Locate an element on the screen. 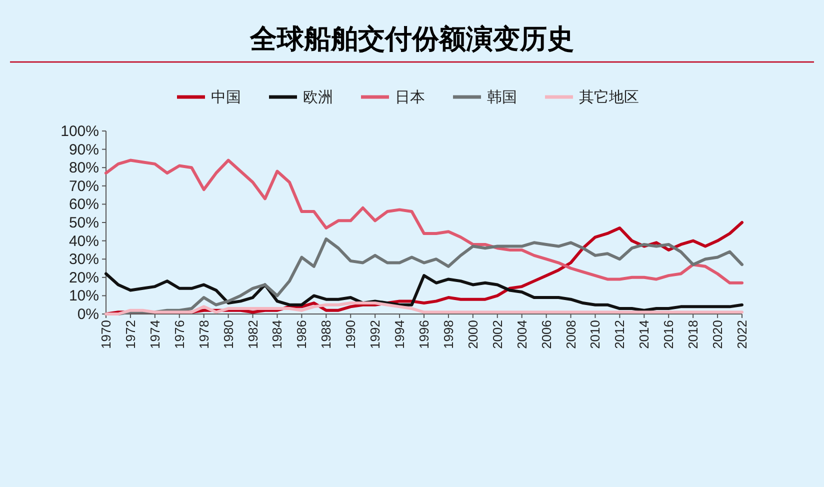 Image resolution: width=824 pixels, height=487 pixels. y-tick-label: 100% is located at coordinates (79, 131).